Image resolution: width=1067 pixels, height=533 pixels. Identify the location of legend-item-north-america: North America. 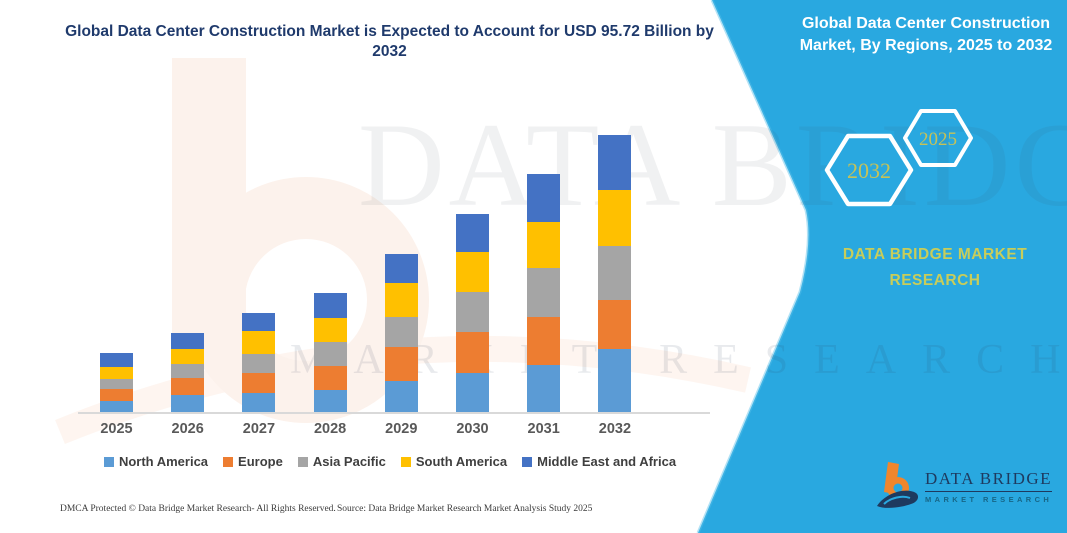
(156, 461).